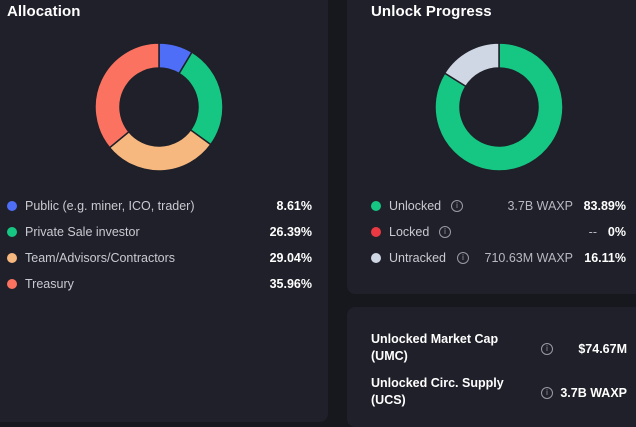 This screenshot has width=636, height=427. Describe the element at coordinates (592, 232) in the screenshot. I see `legend-amount: --` at that location.